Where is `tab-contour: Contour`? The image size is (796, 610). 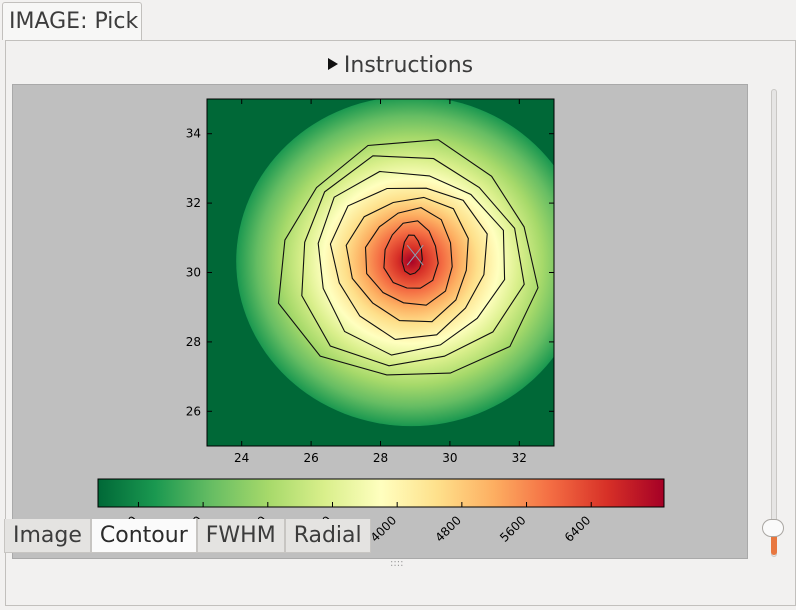 tab-contour: Contour is located at coordinates (143, 536).